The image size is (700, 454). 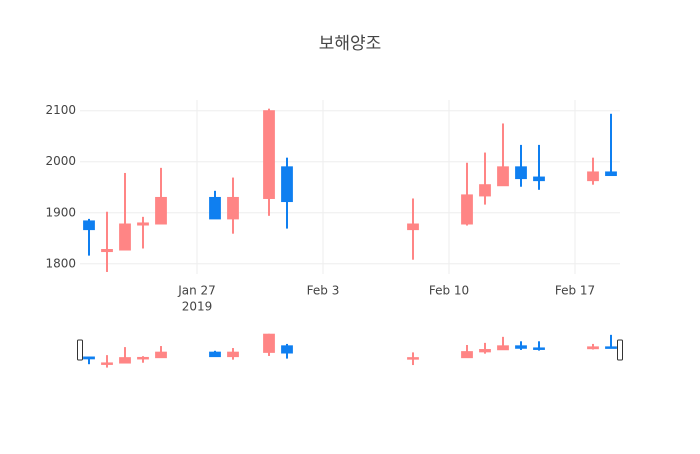 I want to click on x-tick-label: Jan 27, so click(x=196, y=291).